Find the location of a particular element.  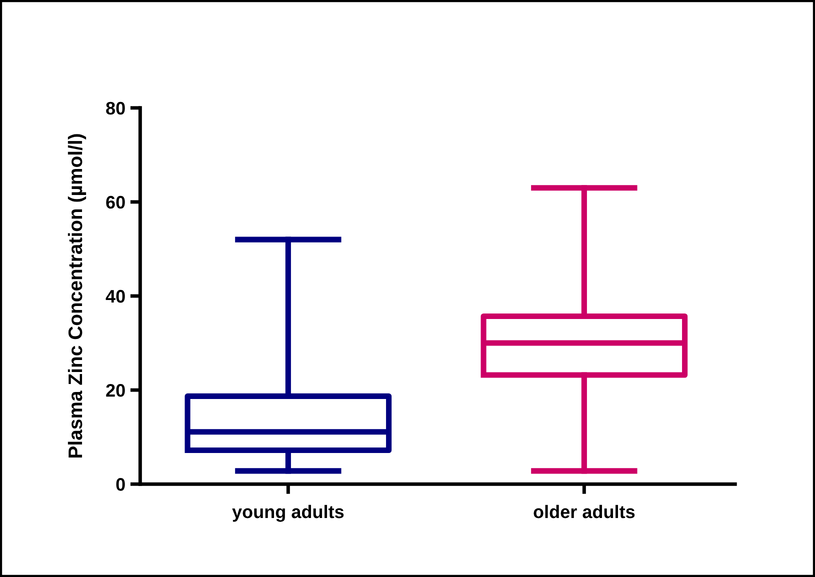

y-tick-label: 20 is located at coordinates (115, 390).